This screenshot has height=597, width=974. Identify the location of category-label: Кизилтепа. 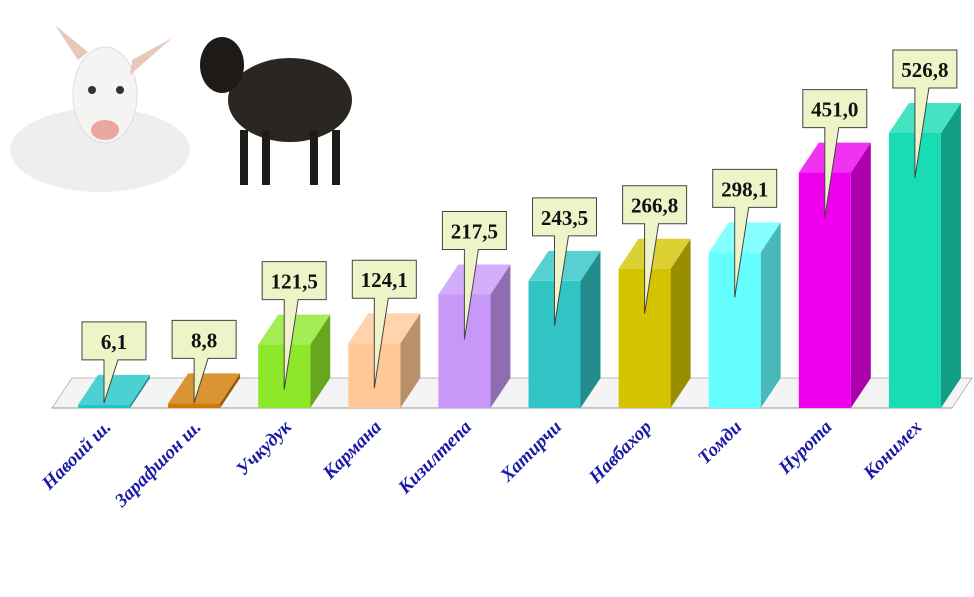
(435, 457).